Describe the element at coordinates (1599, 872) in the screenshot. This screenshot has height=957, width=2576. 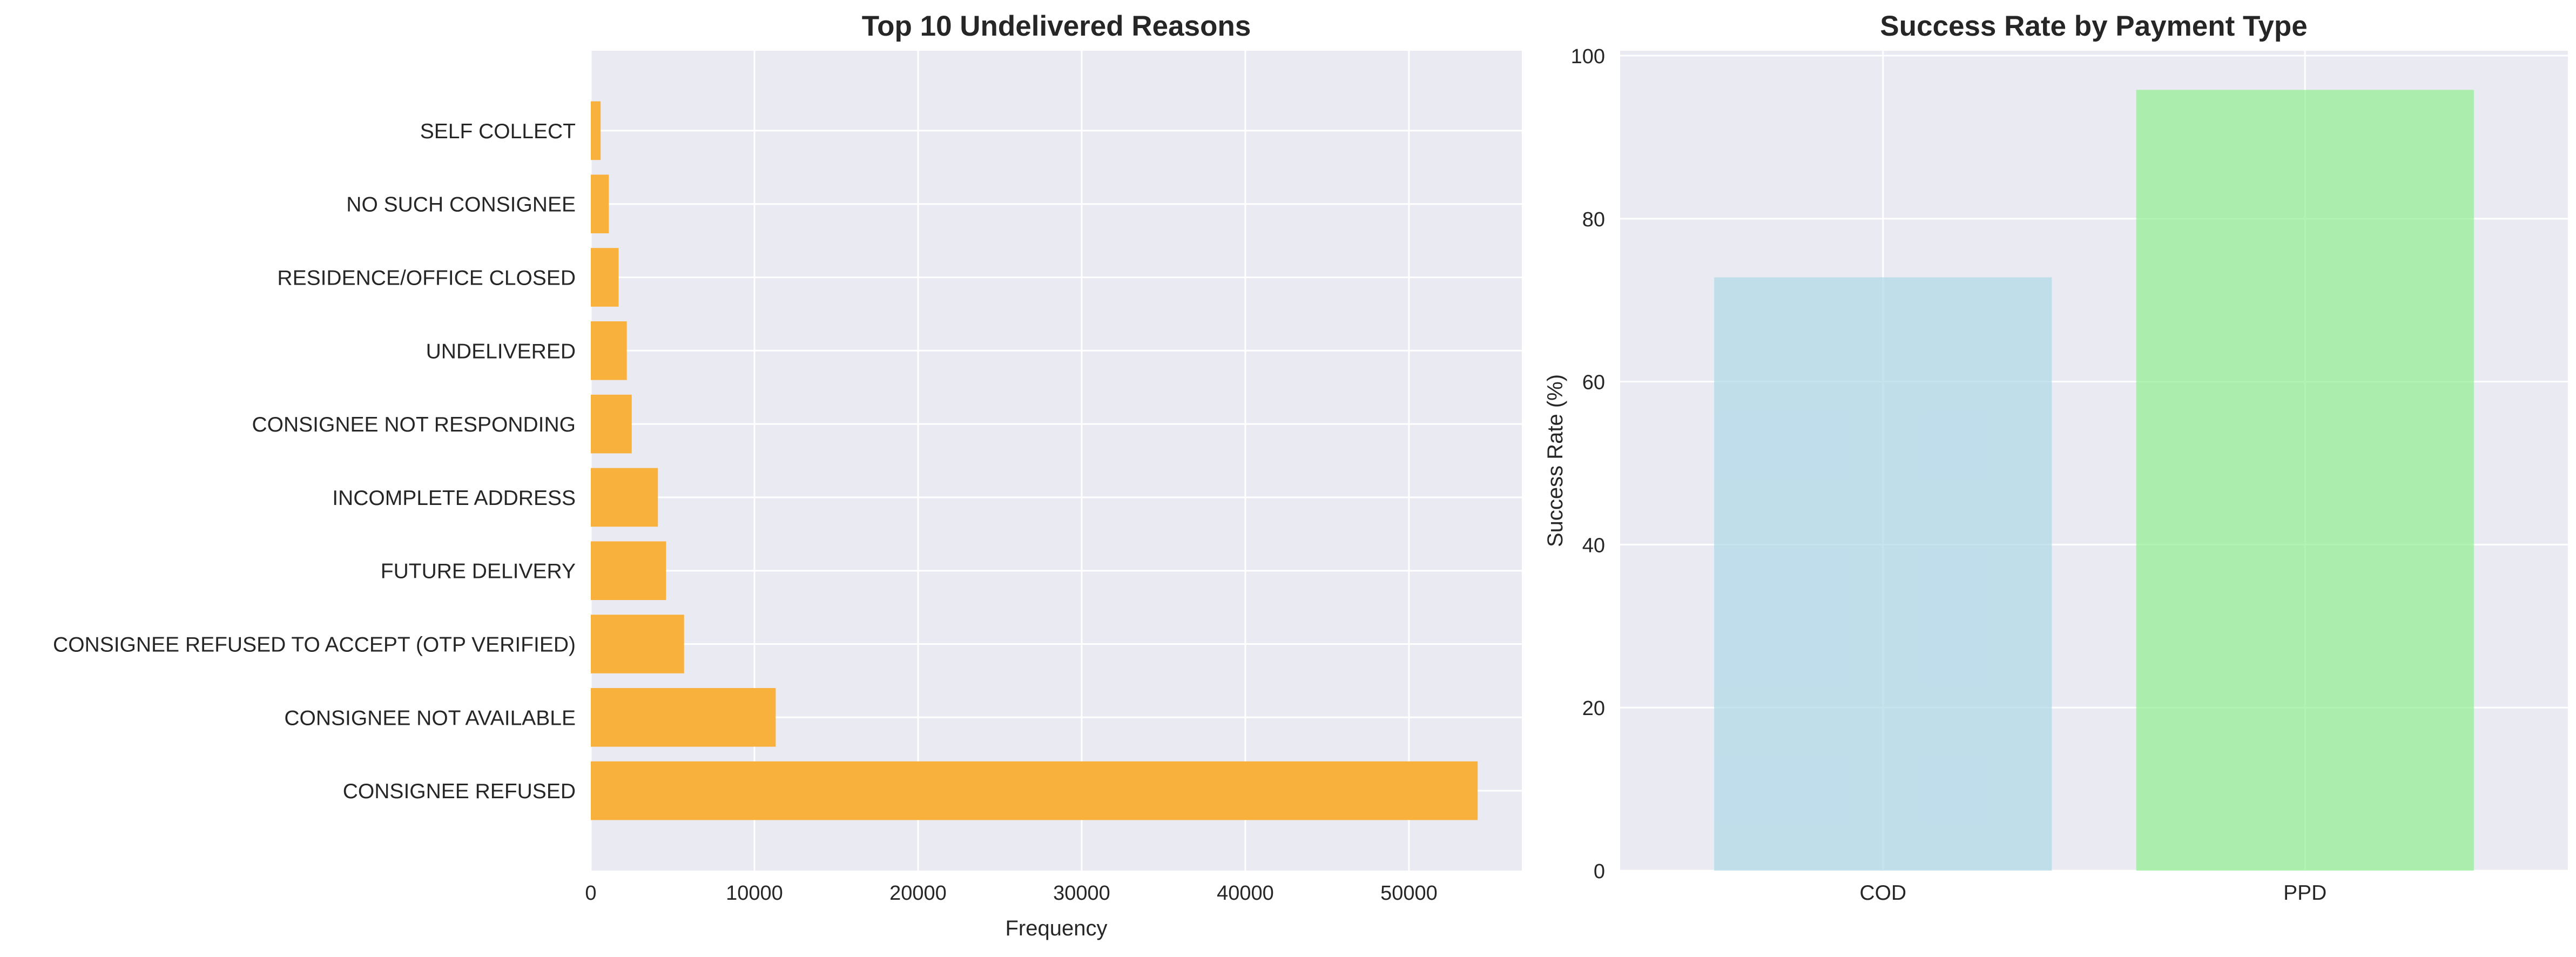
I see `right-y-tick-label: 0` at that location.